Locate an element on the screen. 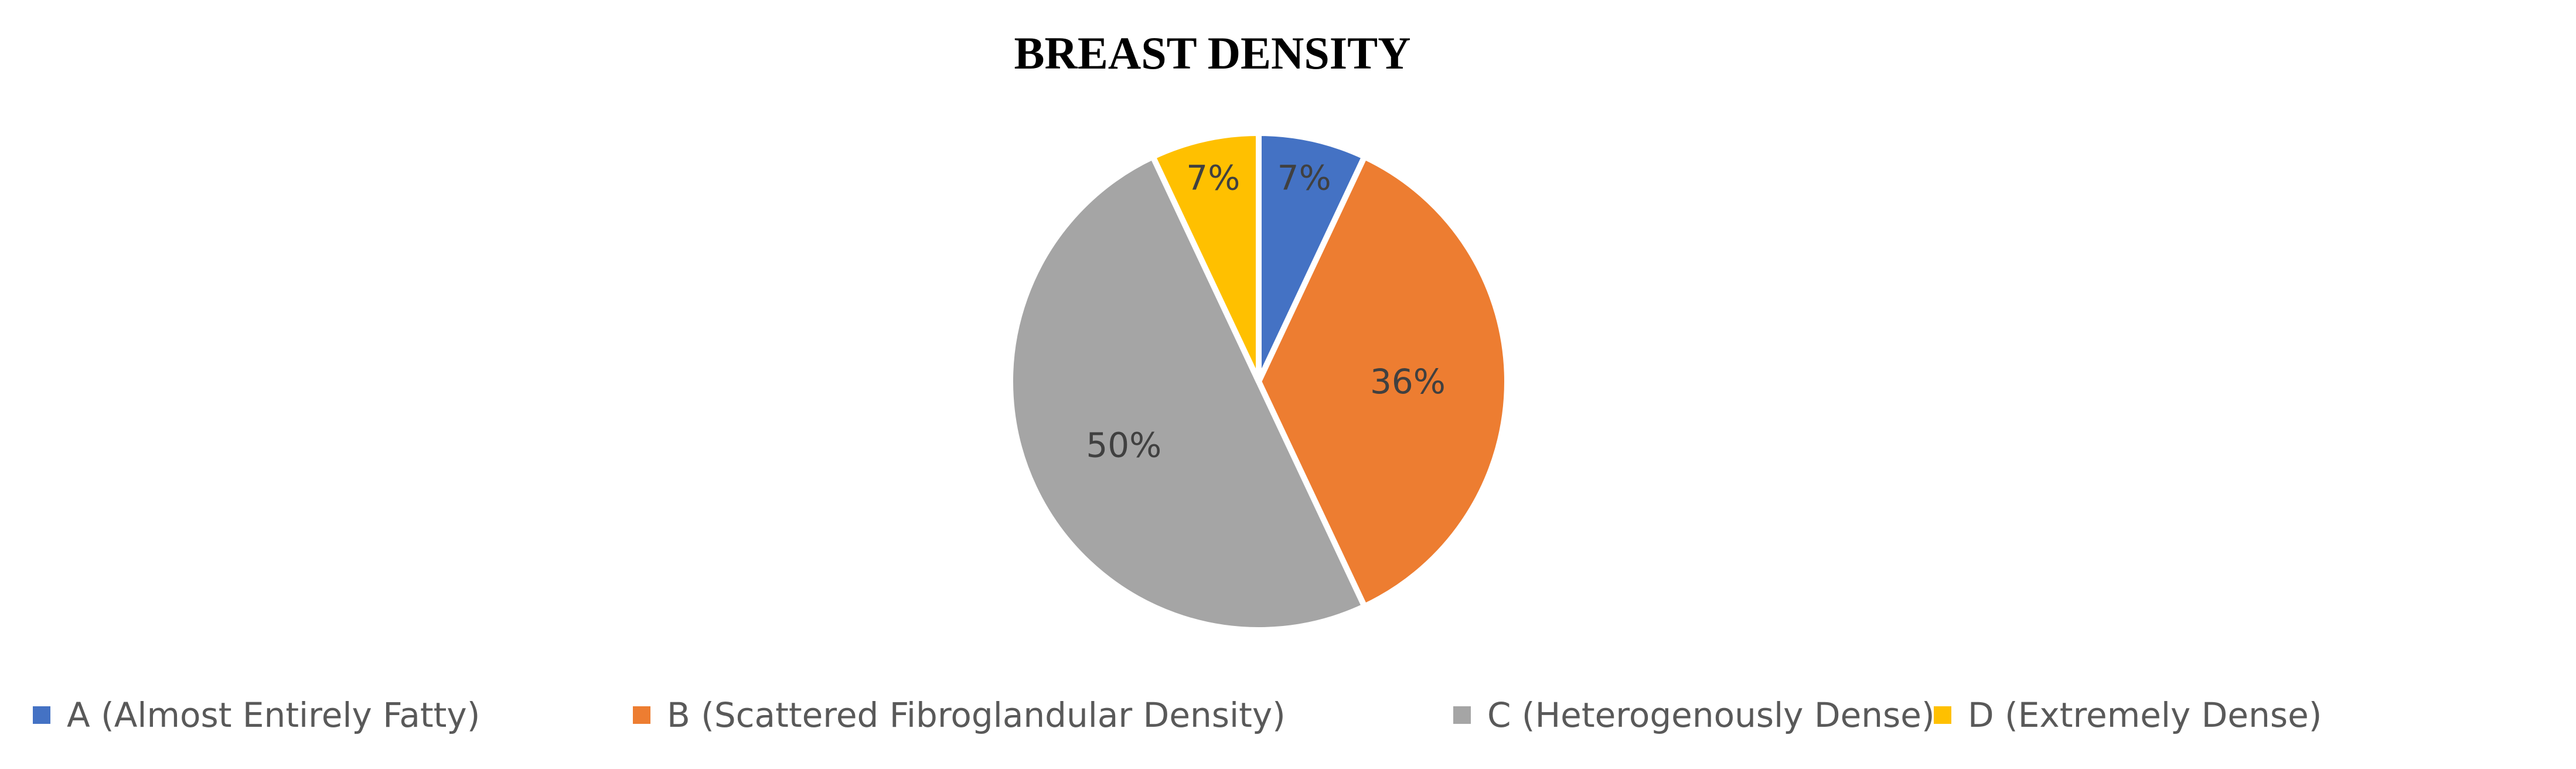 The width and height of the screenshot is (2576, 769). chart-title: BREAST DENSITY is located at coordinates (1212, 54).